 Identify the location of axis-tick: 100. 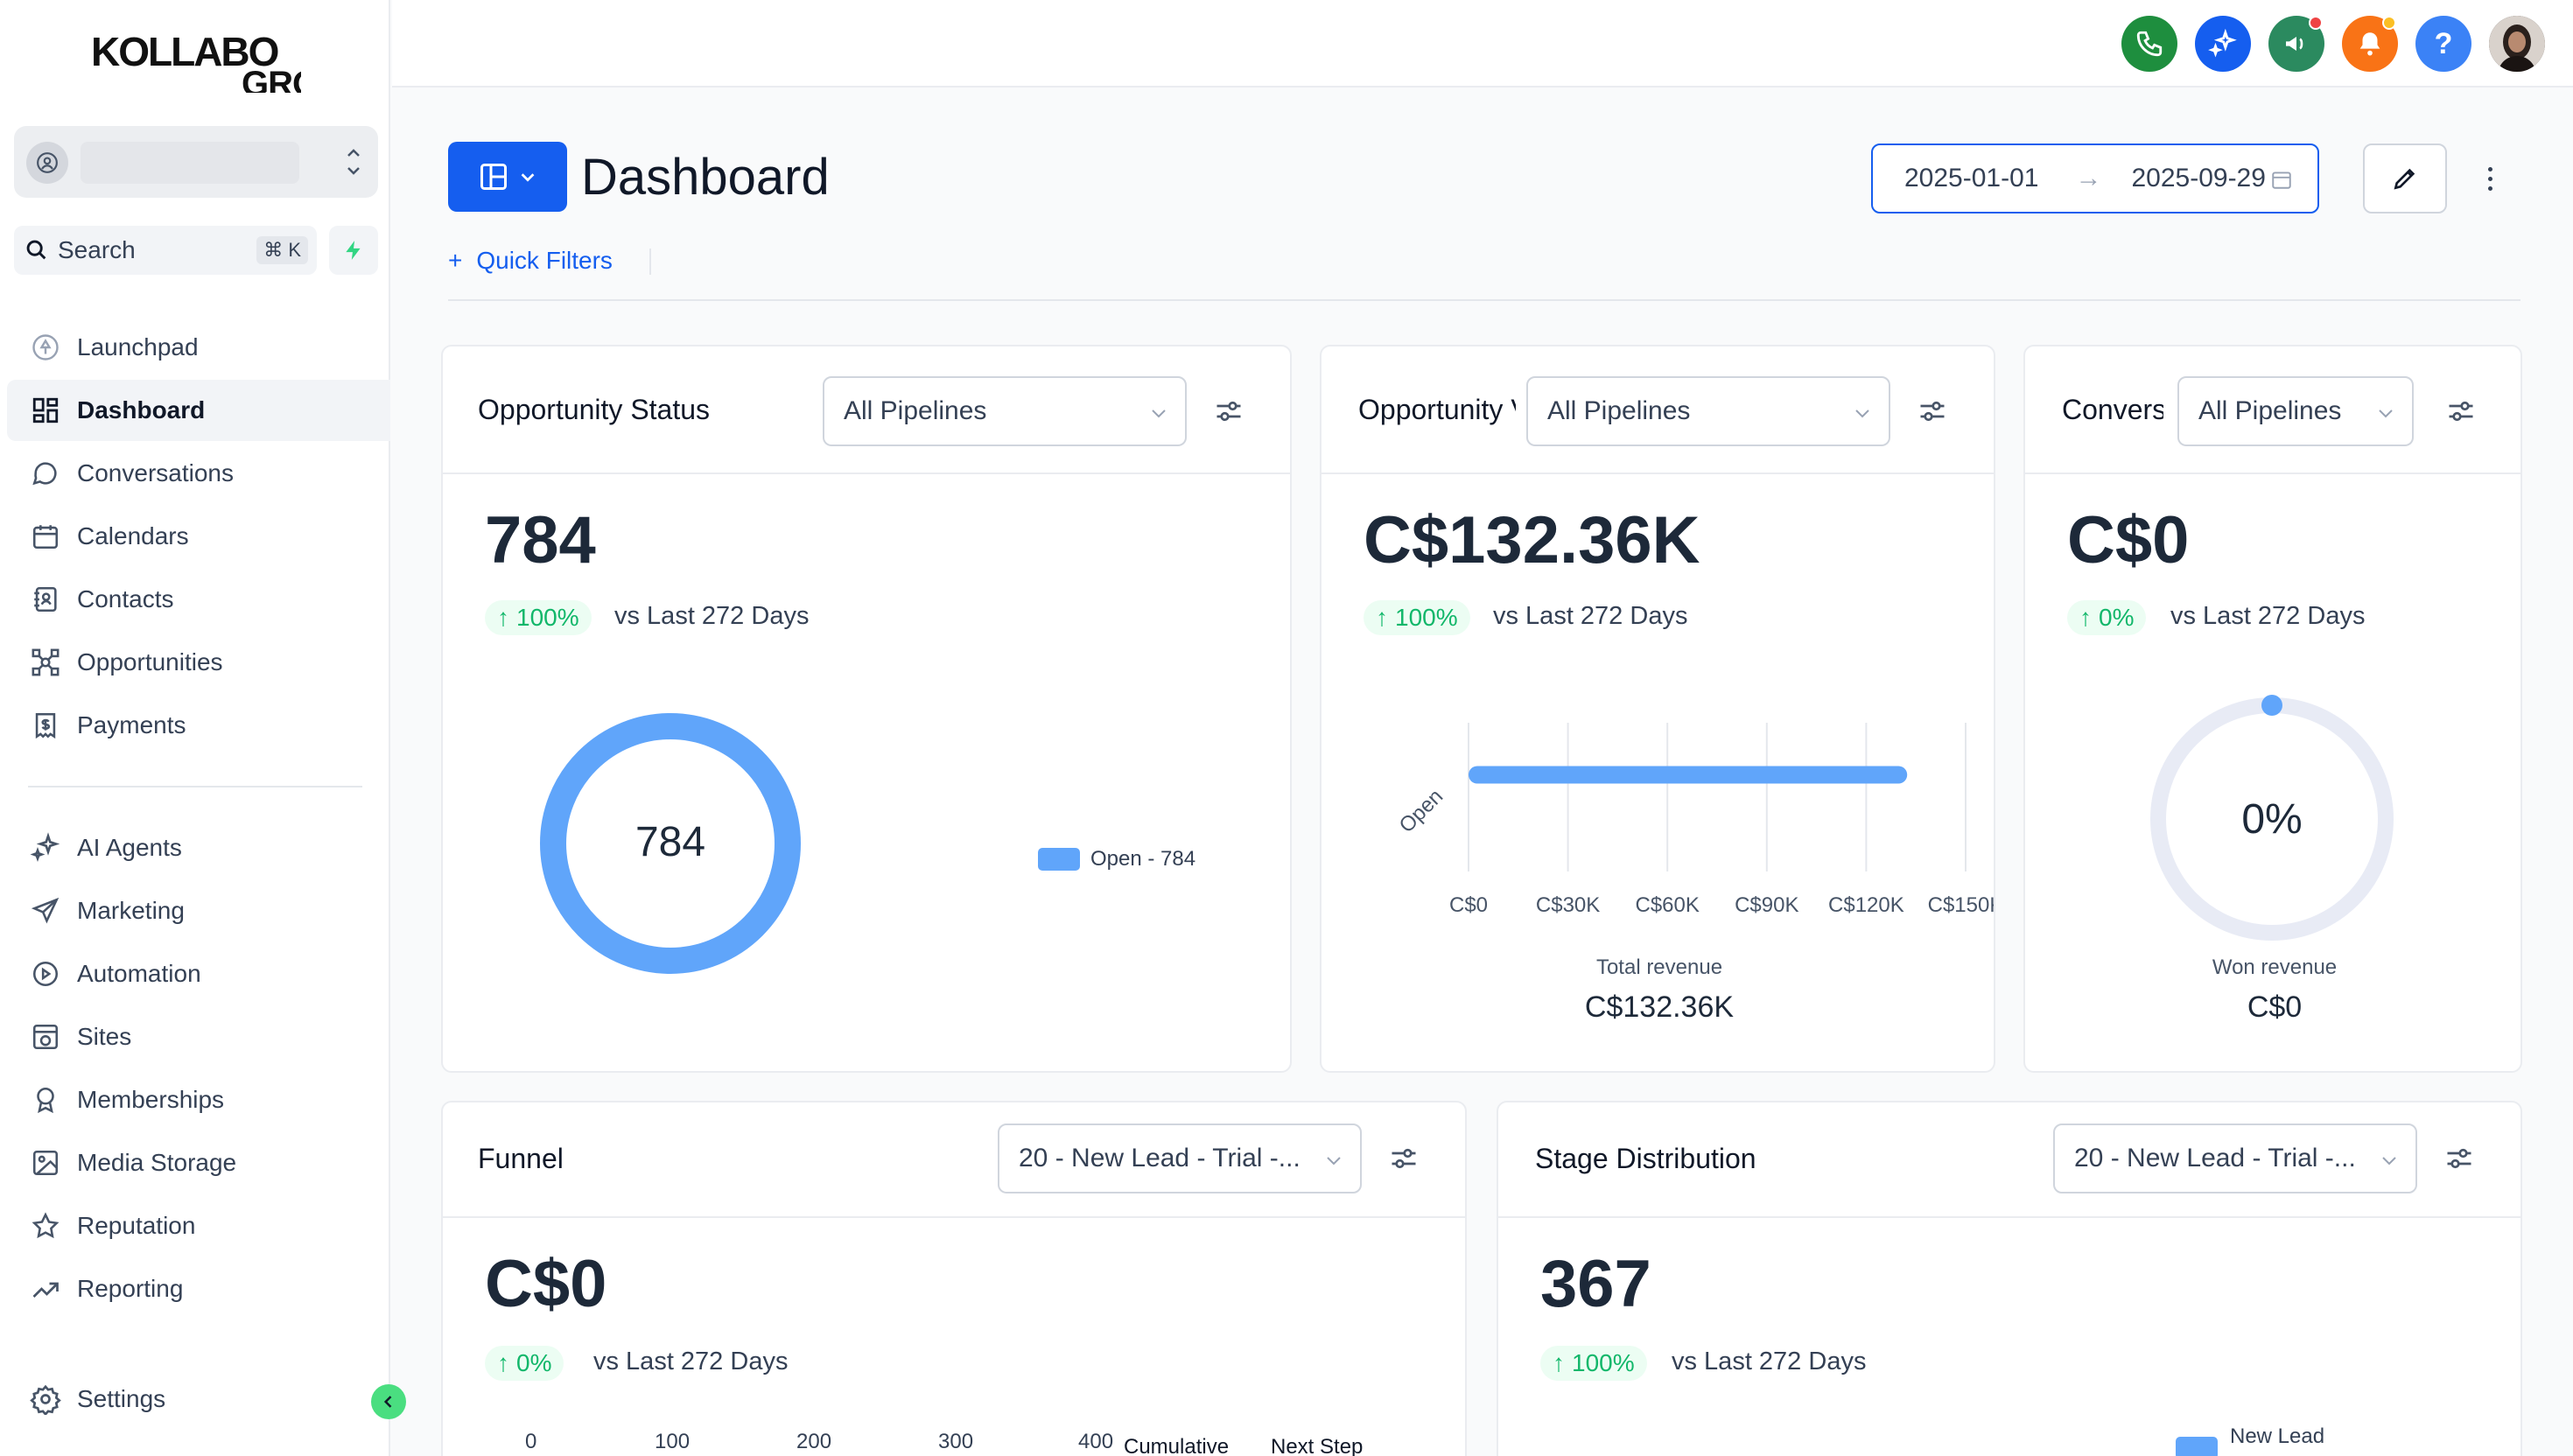
(673, 1441).